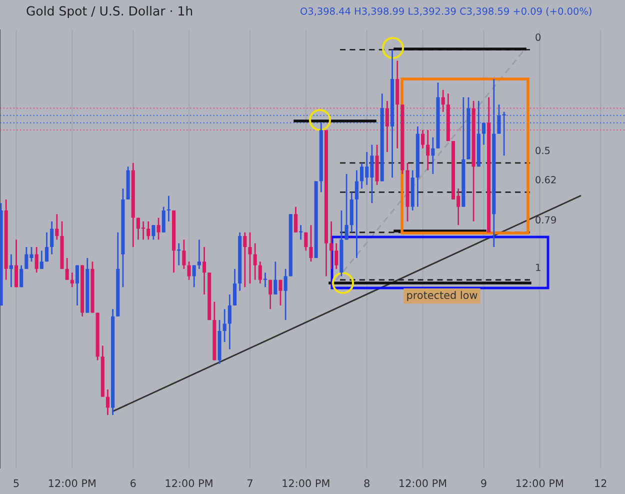  What do you see at coordinates (538, 37) in the screenshot?
I see `text: 0` at bounding box center [538, 37].